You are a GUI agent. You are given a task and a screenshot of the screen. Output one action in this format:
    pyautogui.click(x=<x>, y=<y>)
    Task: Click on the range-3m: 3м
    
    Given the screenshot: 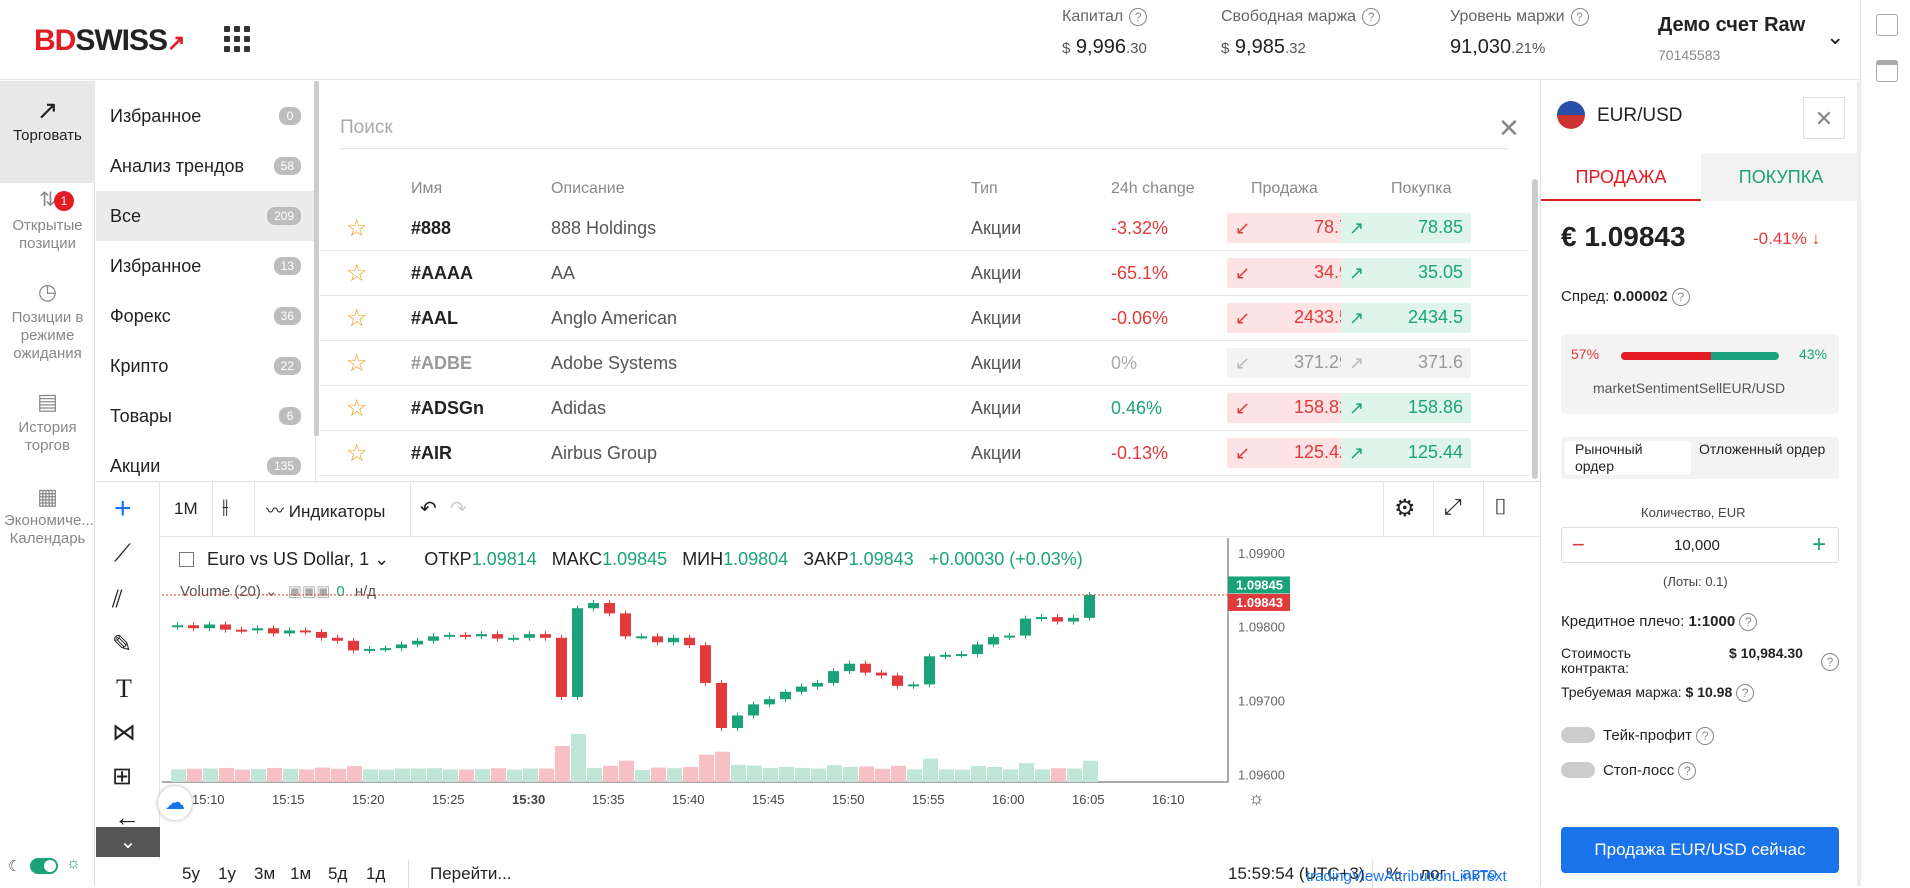 What is the action you would take?
    pyautogui.click(x=265, y=873)
    